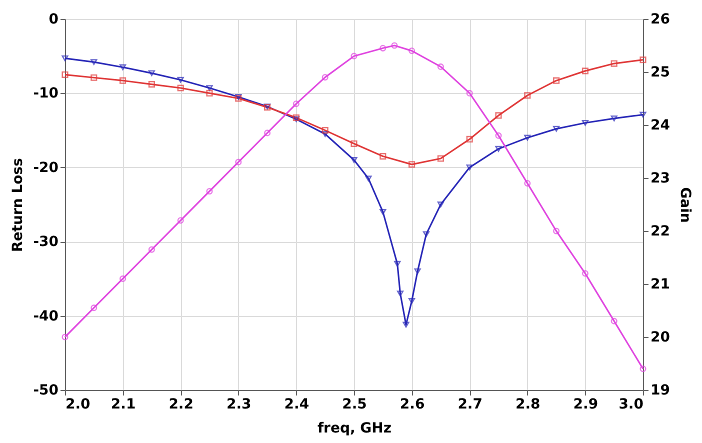 The width and height of the screenshot is (702, 443). What do you see at coordinates (18, 205) in the screenshot?
I see `y-axis-title: Return Loss` at bounding box center [18, 205].